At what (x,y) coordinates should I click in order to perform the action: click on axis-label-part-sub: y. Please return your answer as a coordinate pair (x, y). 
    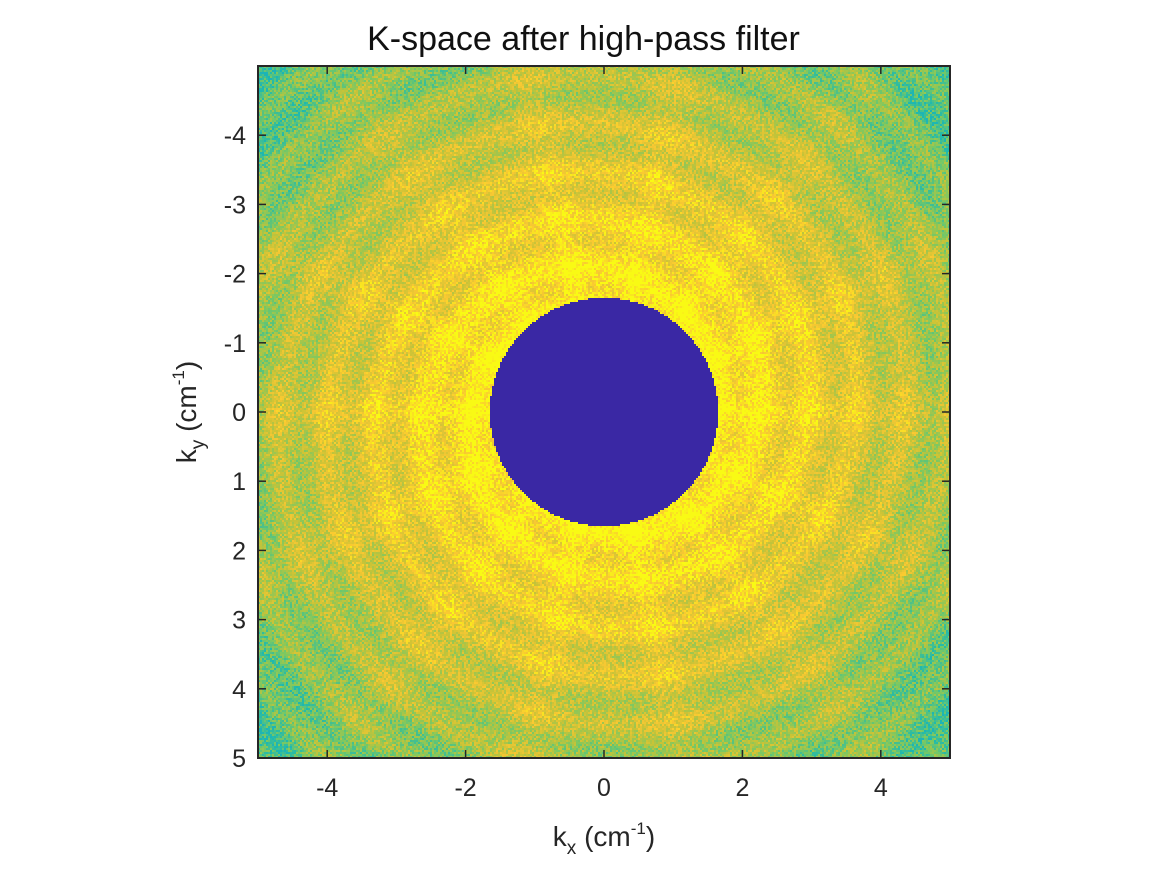
    Looking at the image, I should click on (198, 444).